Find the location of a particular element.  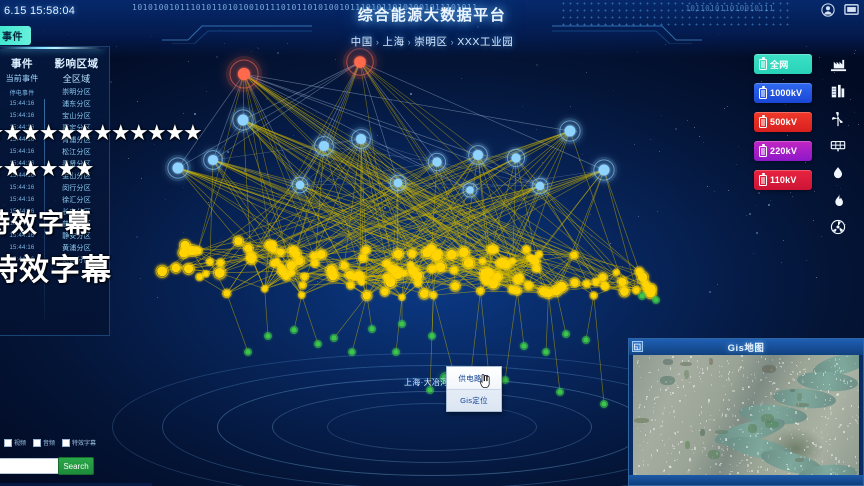

event-row: 15:44:16 闵行分区 is located at coordinates (54, 188).